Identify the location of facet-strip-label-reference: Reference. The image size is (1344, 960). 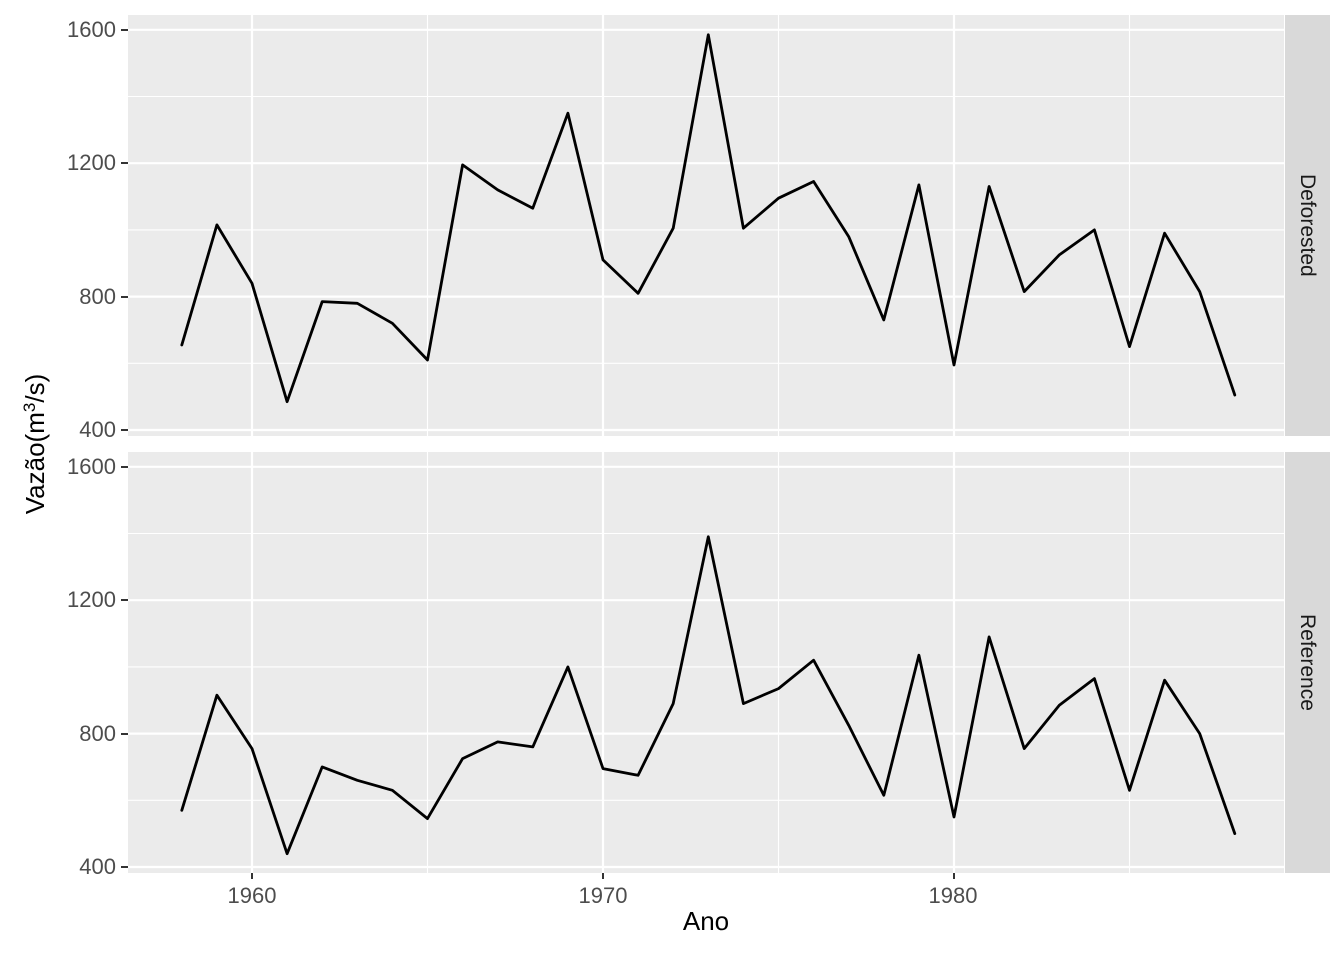
(1307, 662).